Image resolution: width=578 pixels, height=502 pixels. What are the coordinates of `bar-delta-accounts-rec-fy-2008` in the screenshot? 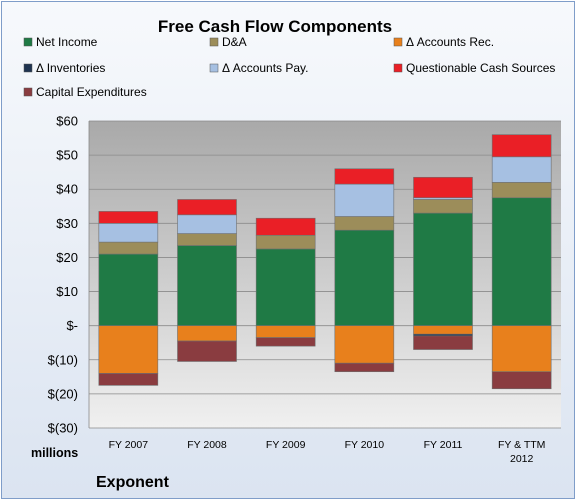 It's located at (207, 333).